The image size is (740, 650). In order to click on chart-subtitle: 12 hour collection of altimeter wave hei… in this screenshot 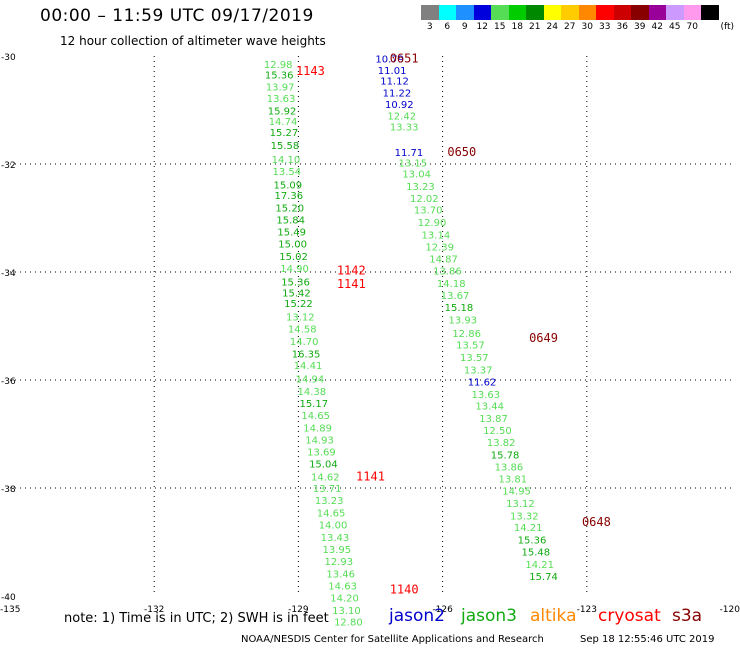, I will do `click(193, 41)`.